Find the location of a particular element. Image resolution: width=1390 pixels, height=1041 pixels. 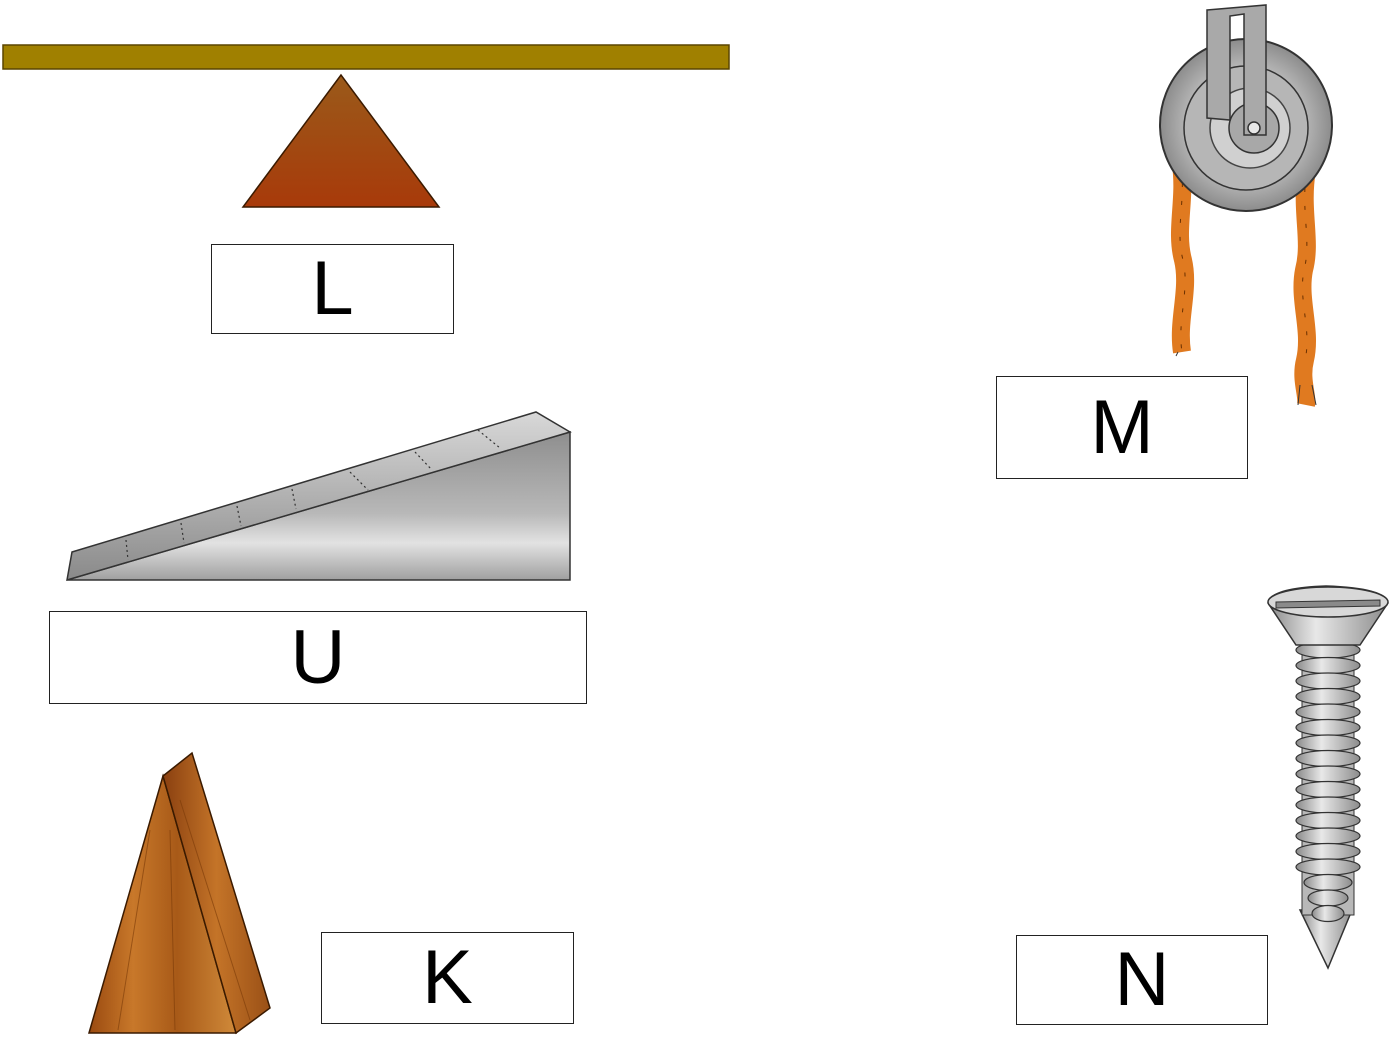

lever-icon is located at coordinates (366, 126).